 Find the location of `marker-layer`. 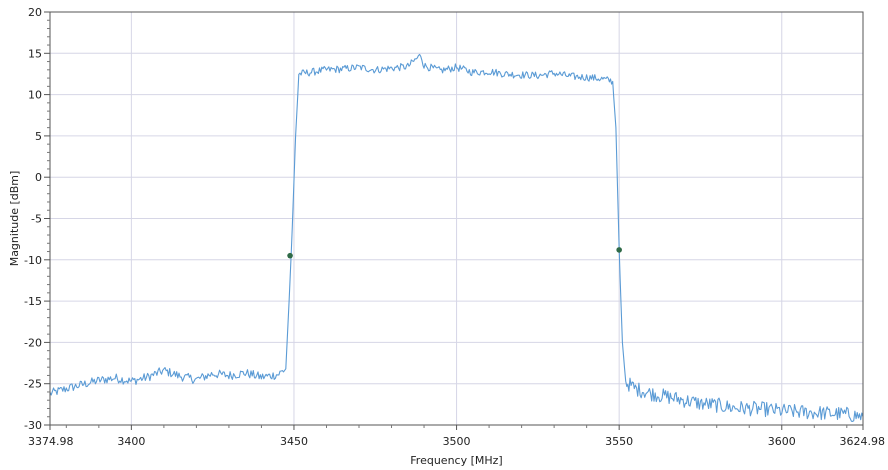

marker-layer is located at coordinates (454, 253).